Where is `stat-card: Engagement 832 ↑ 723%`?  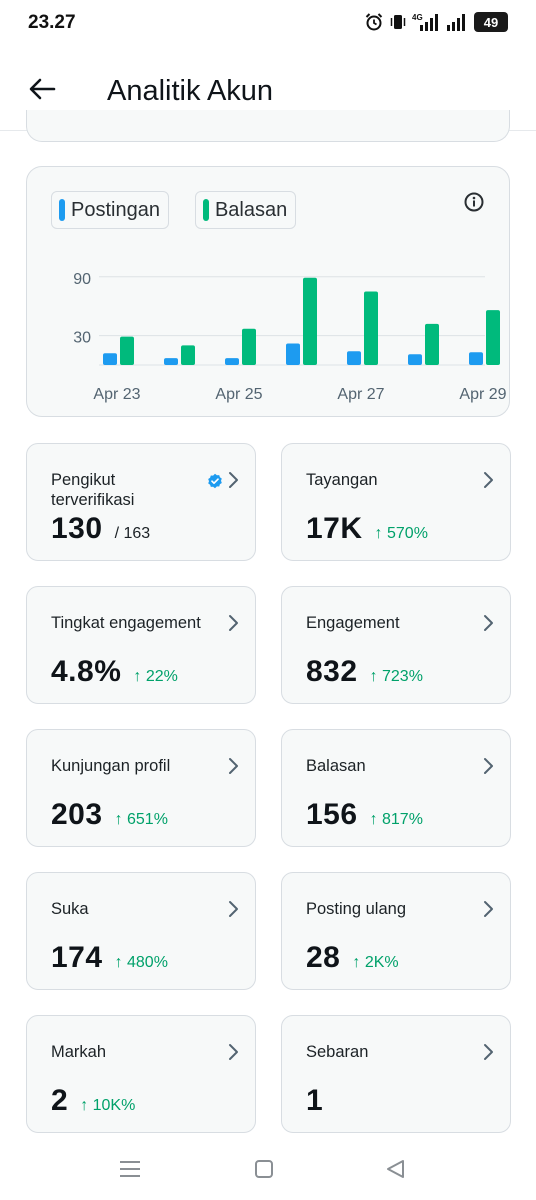 stat-card: Engagement 832 ↑ 723% is located at coordinates (396, 645).